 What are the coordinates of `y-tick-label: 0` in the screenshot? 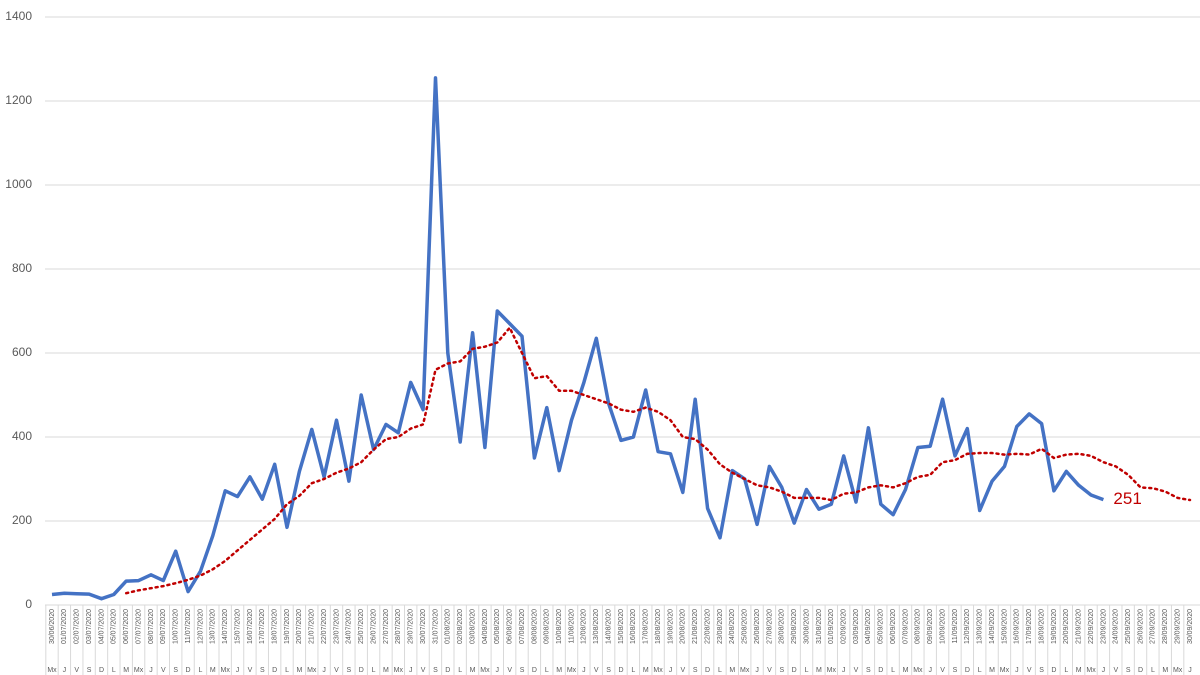 It's located at (28, 604).